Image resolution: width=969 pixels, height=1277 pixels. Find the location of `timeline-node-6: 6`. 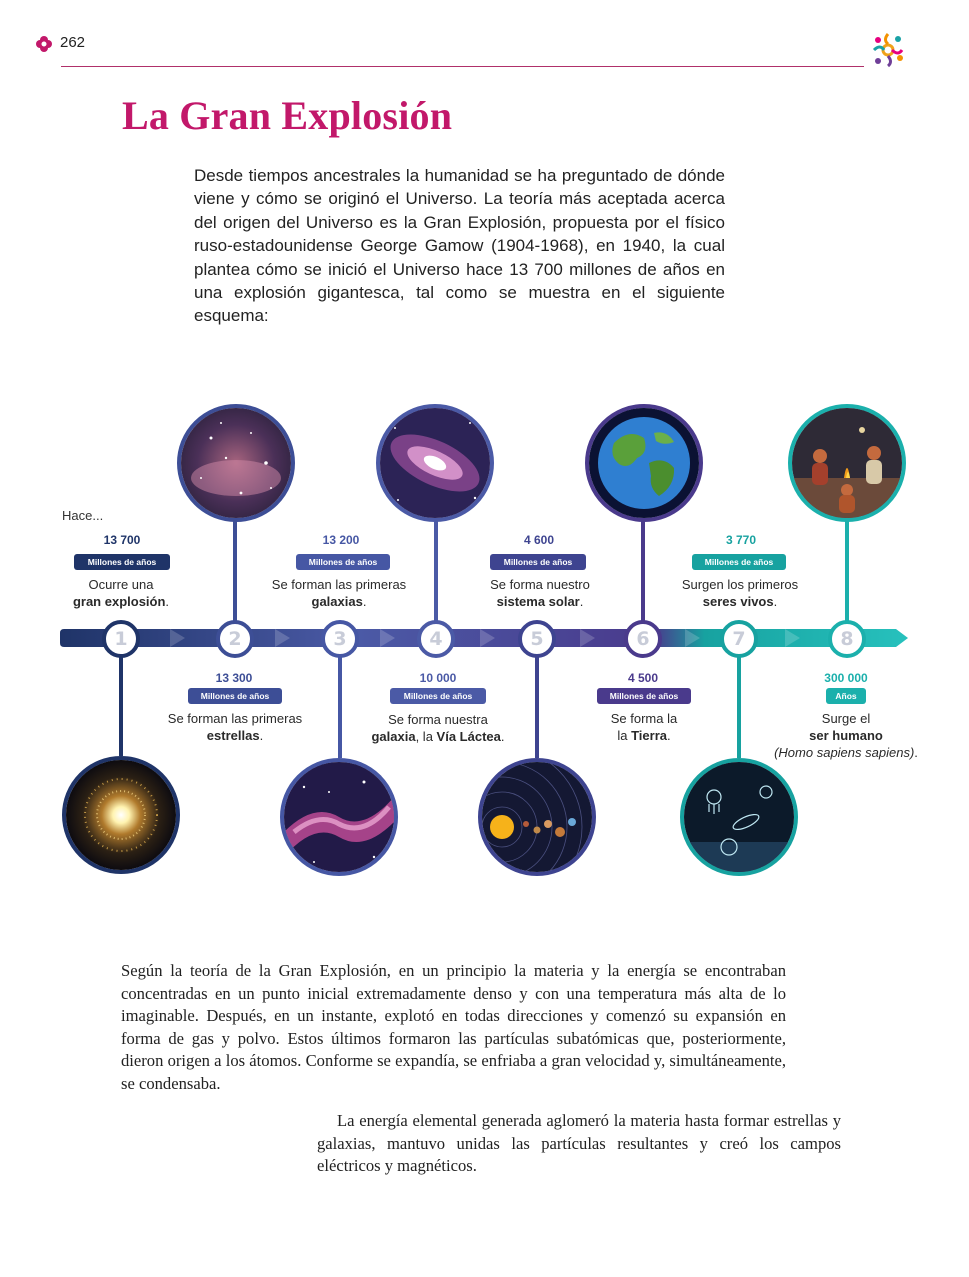

timeline-node-6: 6 is located at coordinates (643, 639).